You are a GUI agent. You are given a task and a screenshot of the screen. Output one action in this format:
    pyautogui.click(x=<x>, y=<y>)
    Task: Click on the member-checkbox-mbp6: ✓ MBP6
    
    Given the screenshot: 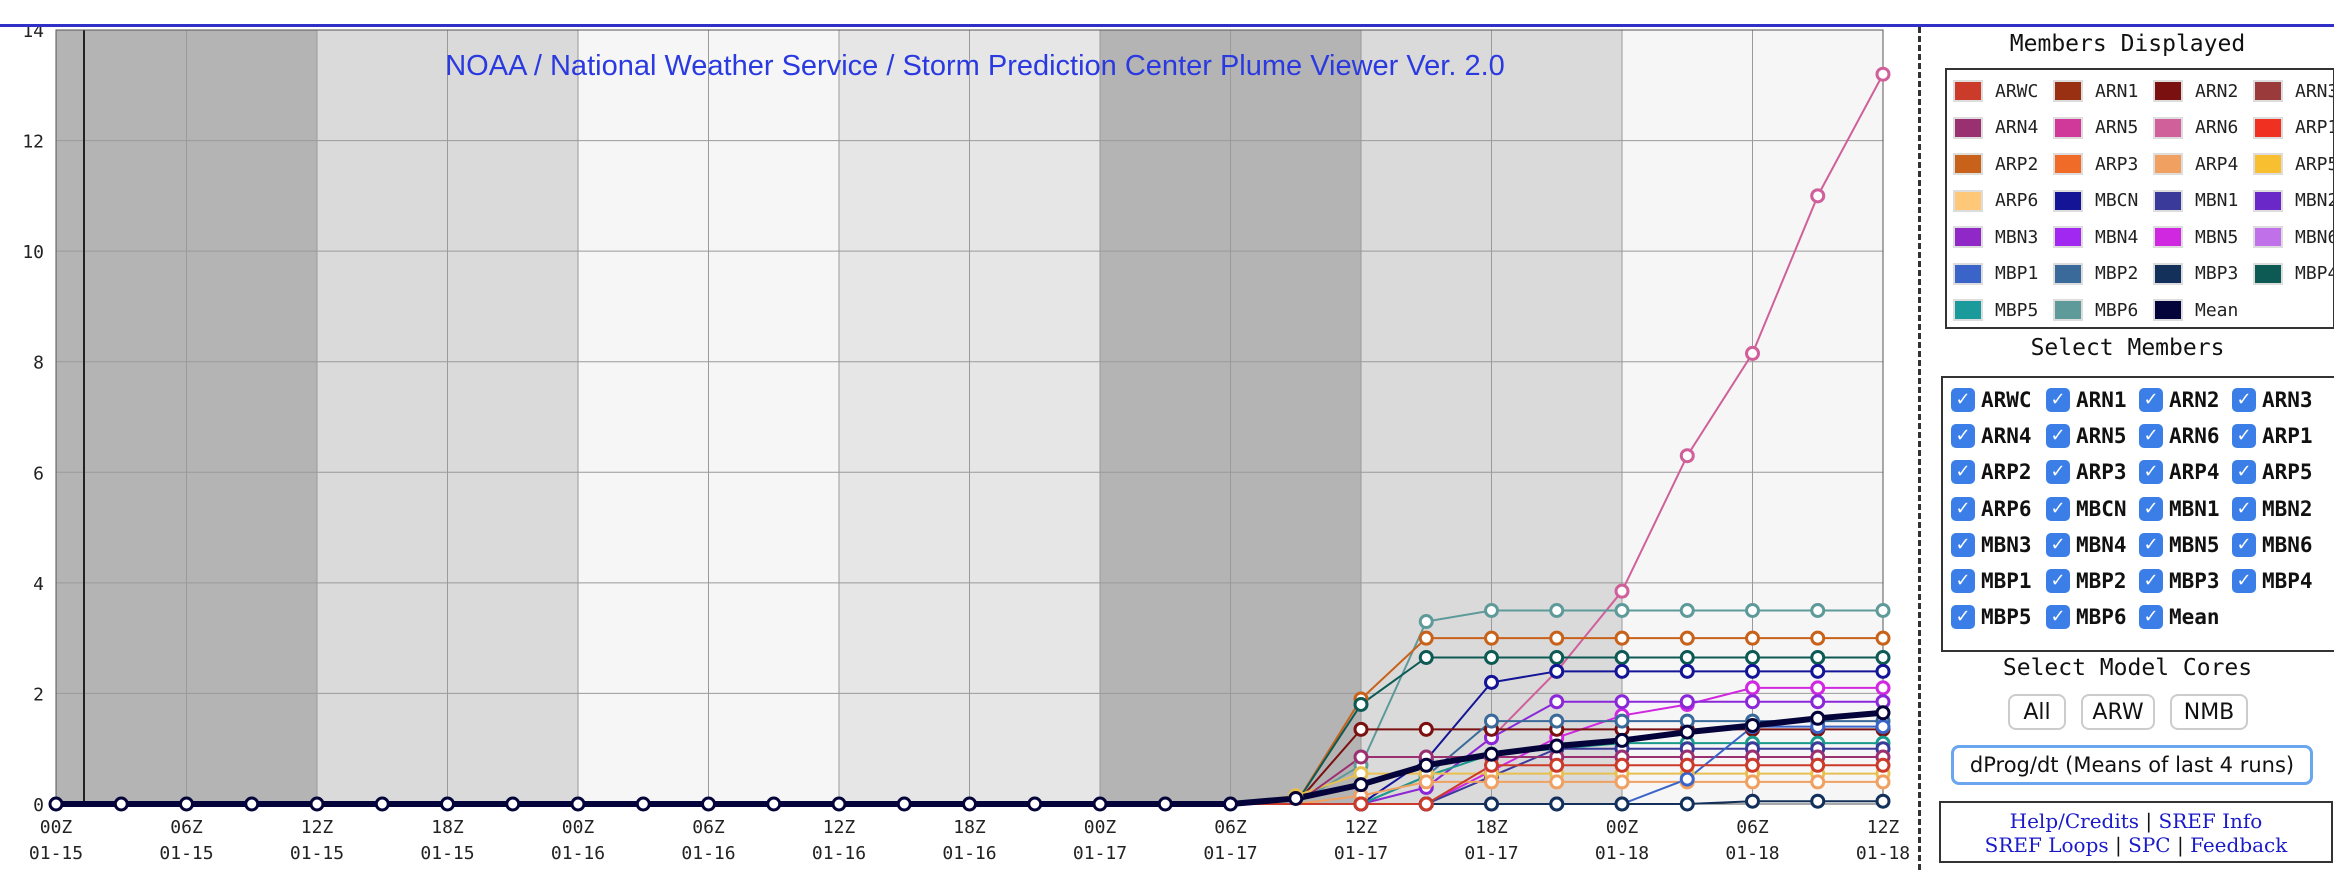 What is the action you would take?
    pyautogui.click(x=2086, y=617)
    